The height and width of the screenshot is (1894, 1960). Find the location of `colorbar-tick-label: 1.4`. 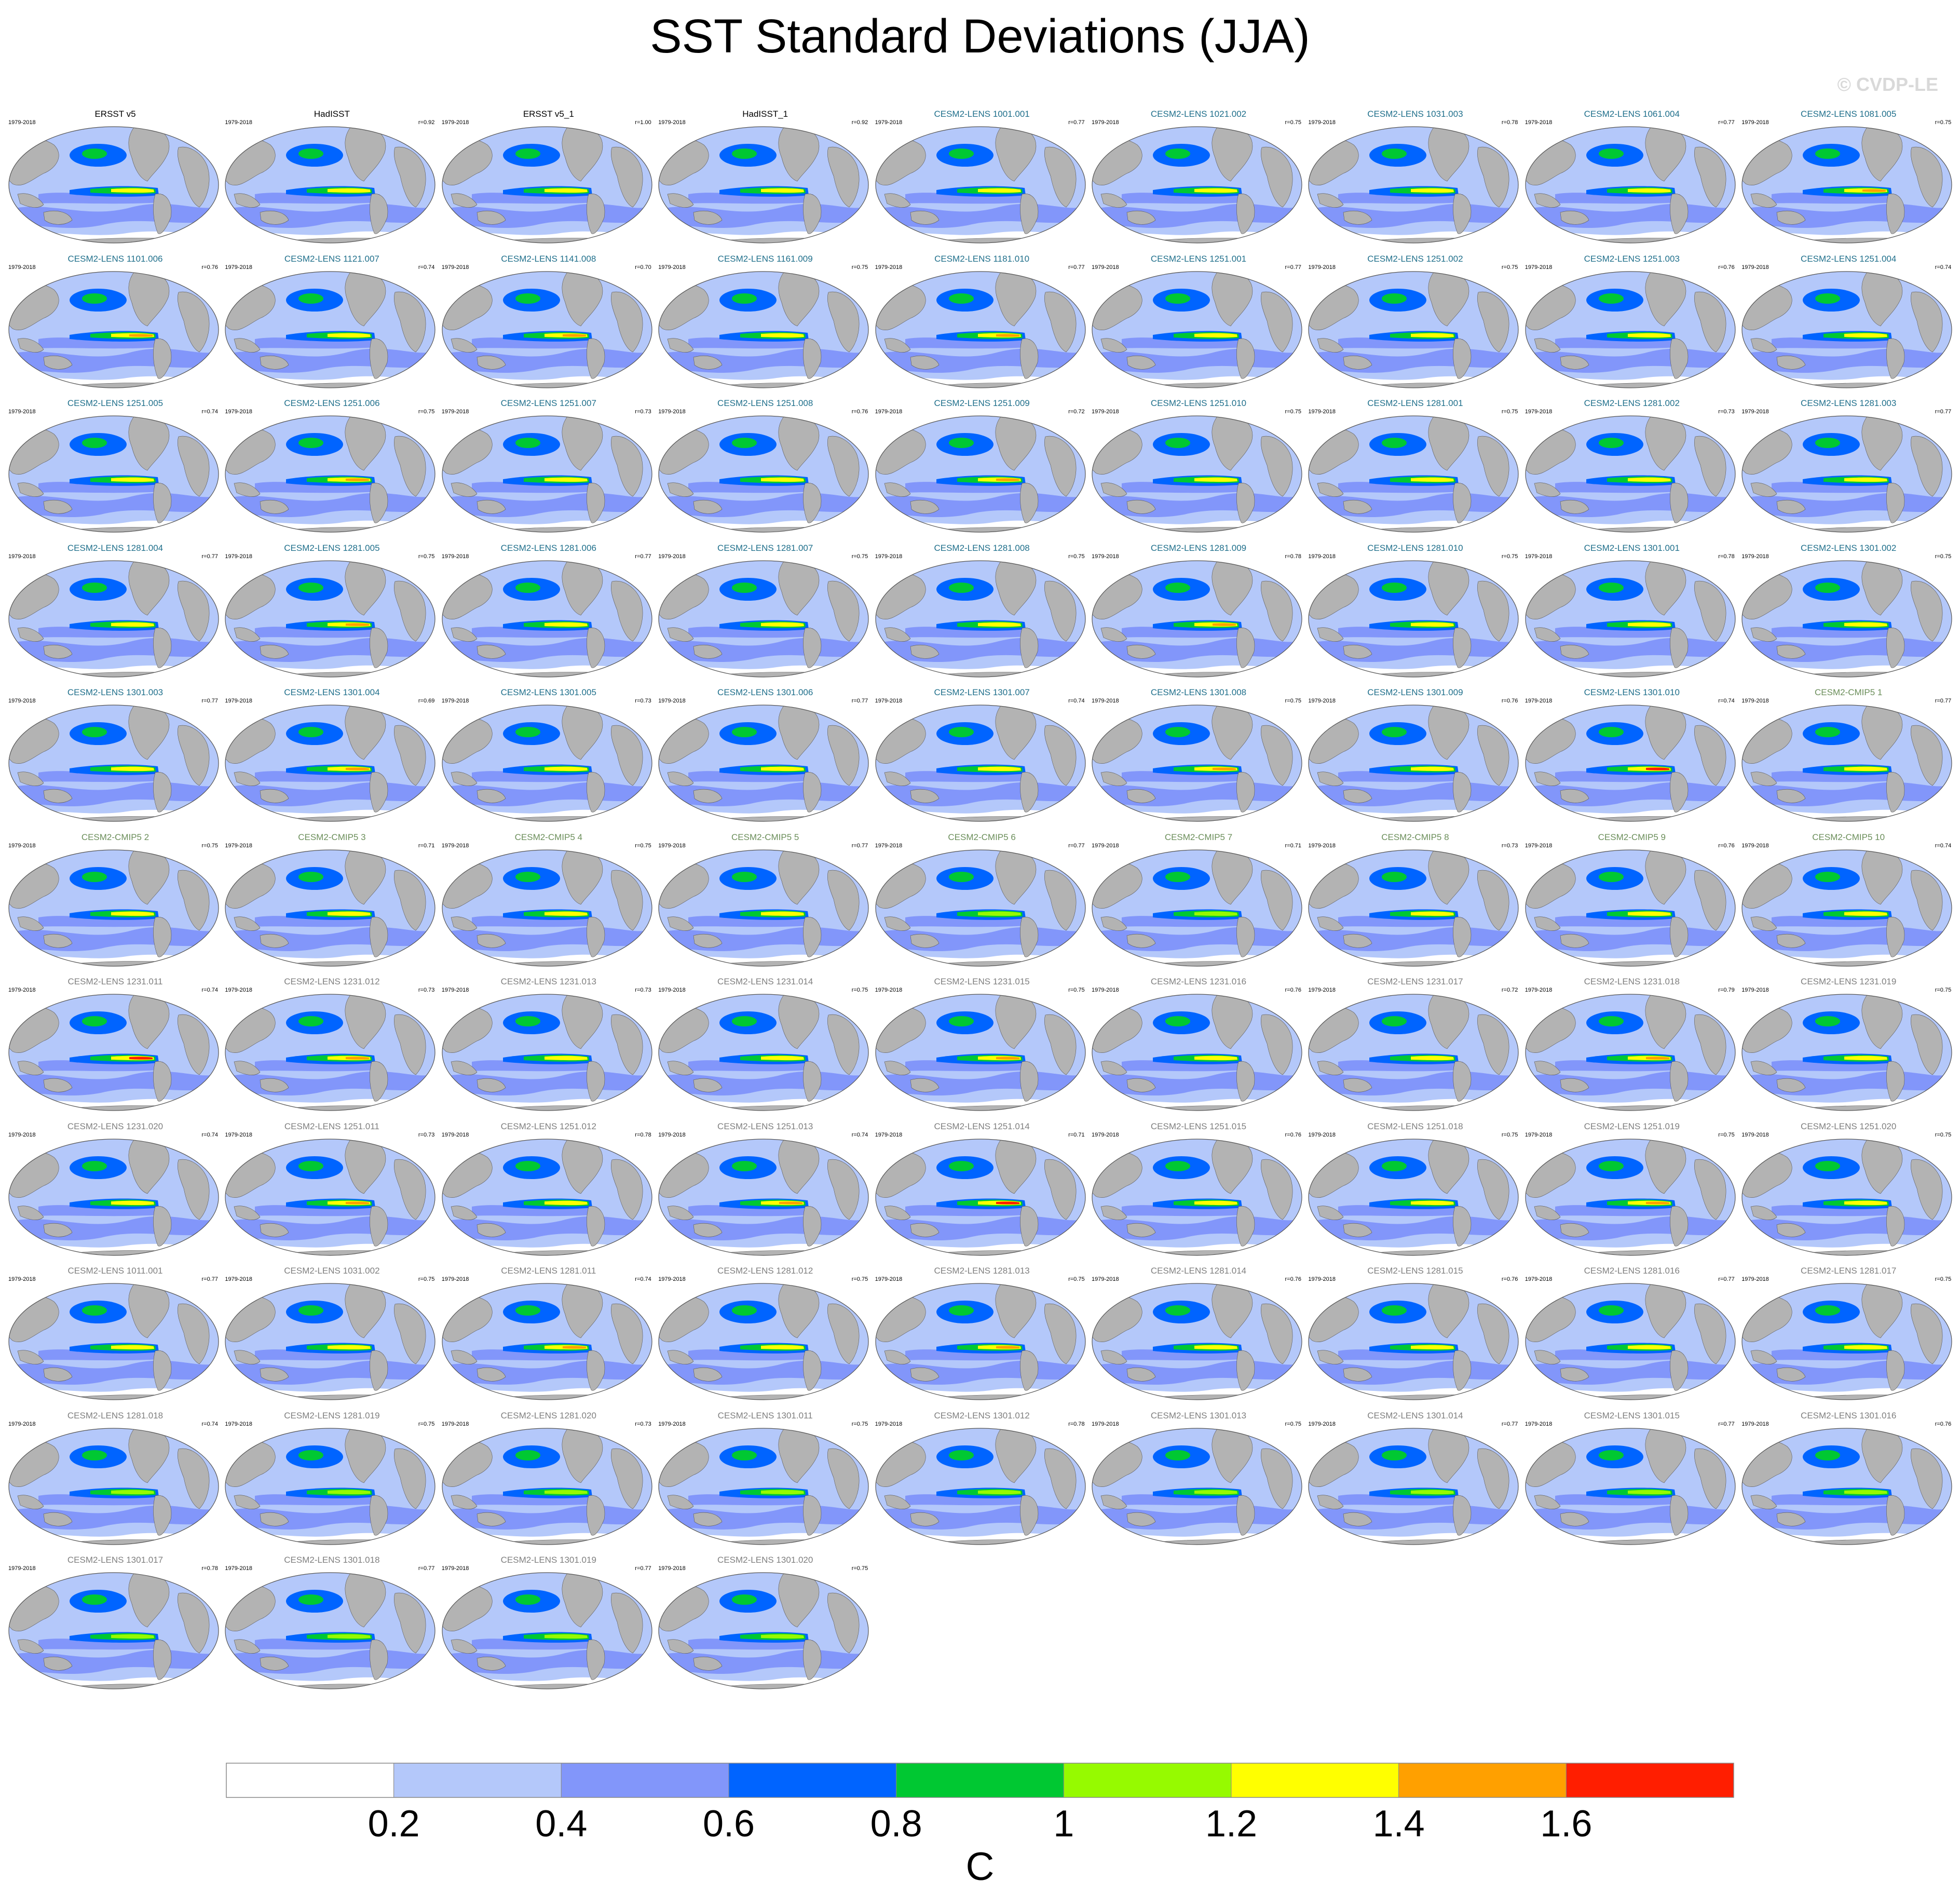

colorbar-tick-label: 1.4 is located at coordinates (1398, 1824).